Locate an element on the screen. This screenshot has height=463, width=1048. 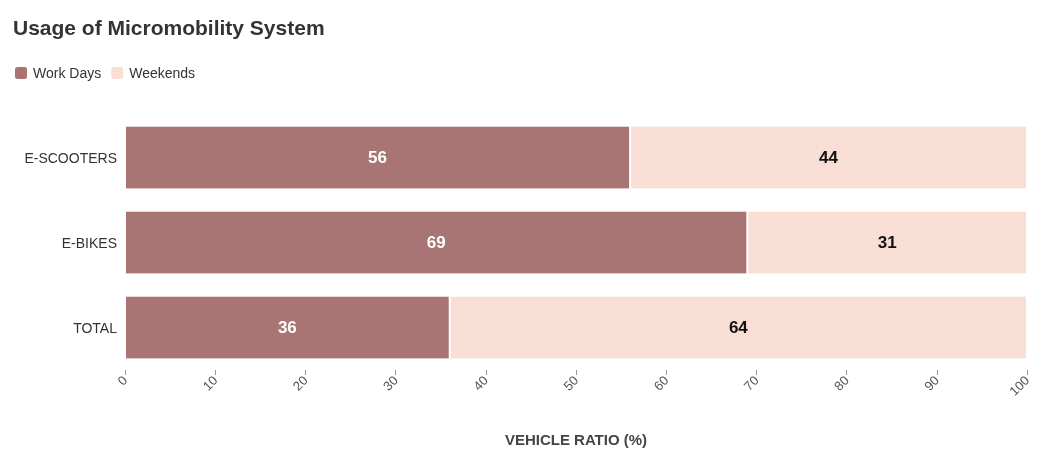
x-tick-label: 30 is located at coordinates (390, 383).